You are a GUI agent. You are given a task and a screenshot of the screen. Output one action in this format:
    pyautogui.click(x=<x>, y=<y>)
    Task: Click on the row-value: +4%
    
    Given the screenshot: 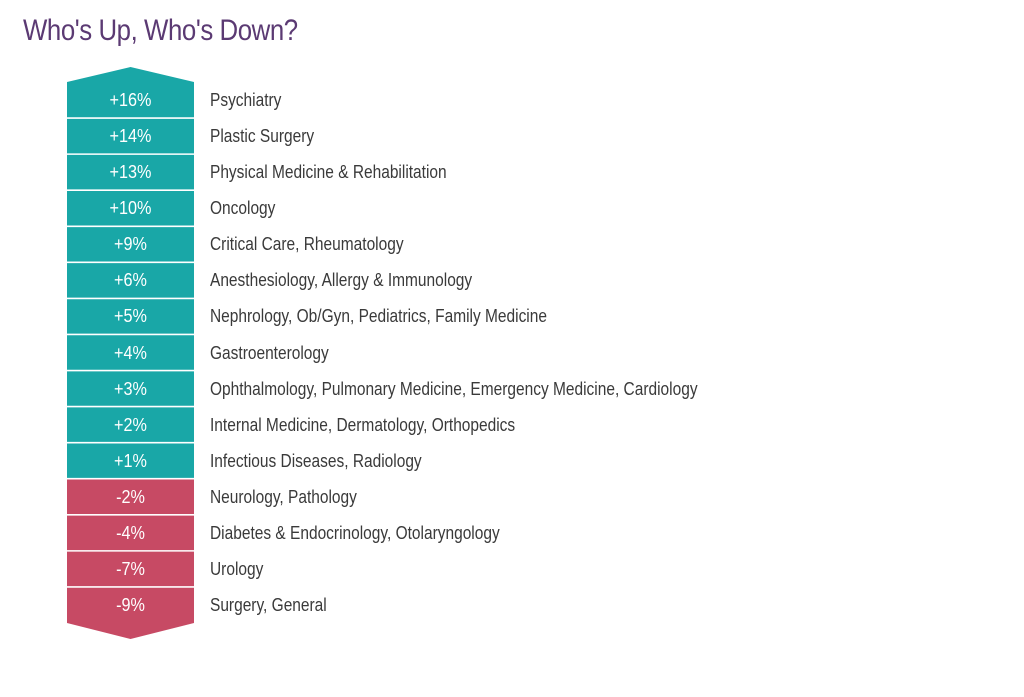 What is the action you would take?
    pyautogui.click(x=130, y=352)
    